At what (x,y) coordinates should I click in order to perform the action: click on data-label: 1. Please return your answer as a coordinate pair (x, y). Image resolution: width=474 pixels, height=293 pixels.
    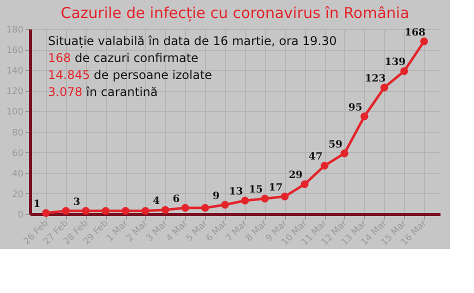
    Looking at the image, I should click on (36, 204).